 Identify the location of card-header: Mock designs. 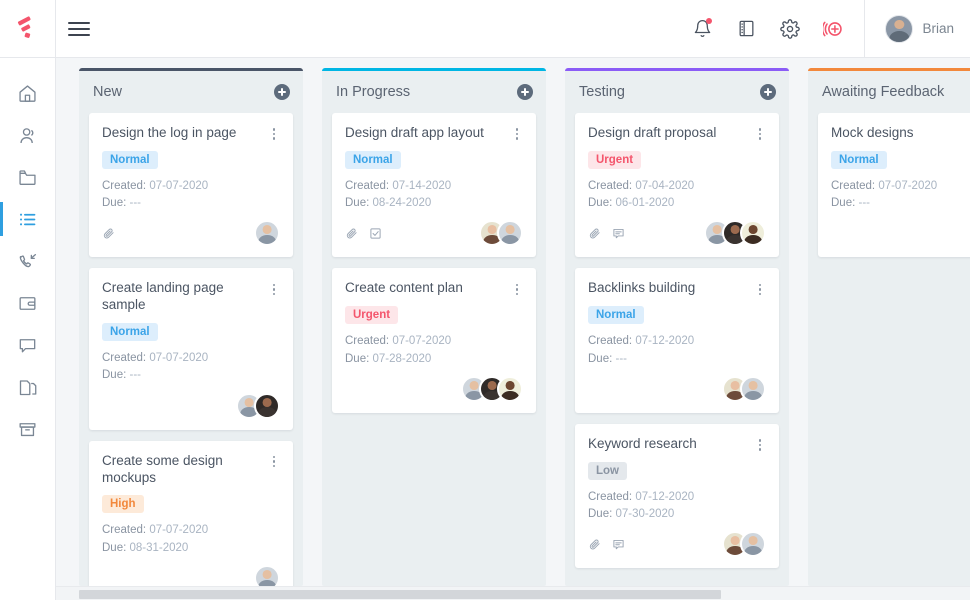
(900, 133).